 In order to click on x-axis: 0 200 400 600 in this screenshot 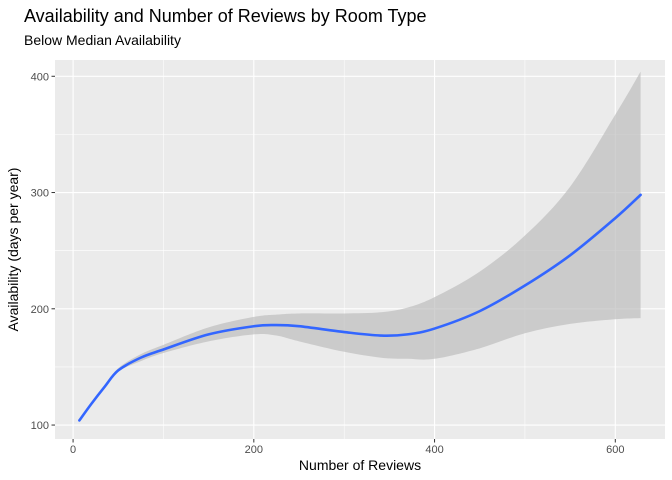, I will do `click(347, 447)`.